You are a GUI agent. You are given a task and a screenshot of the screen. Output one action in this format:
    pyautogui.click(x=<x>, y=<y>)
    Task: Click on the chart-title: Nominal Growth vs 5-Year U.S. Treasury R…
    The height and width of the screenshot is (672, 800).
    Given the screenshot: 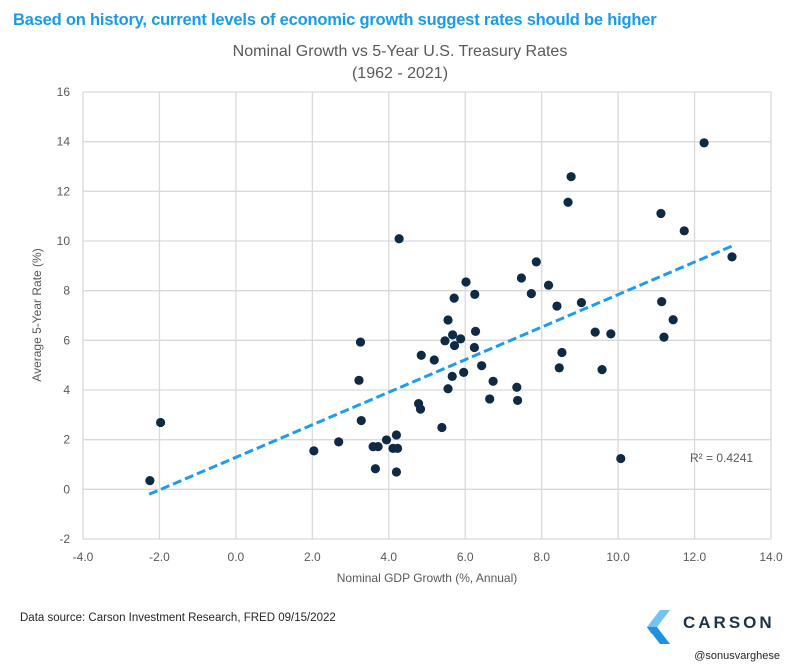 What is the action you would take?
    pyautogui.click(x=400, y=51)
    